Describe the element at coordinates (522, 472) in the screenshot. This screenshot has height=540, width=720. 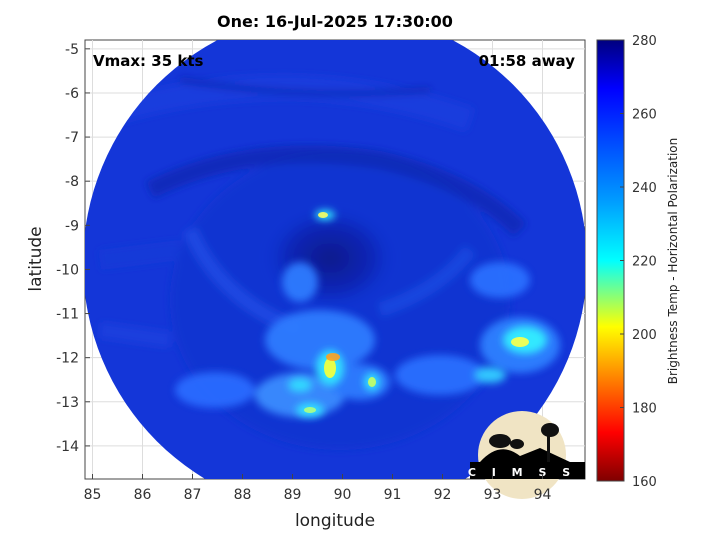
I see `logo-text: C I M S S` at that location.